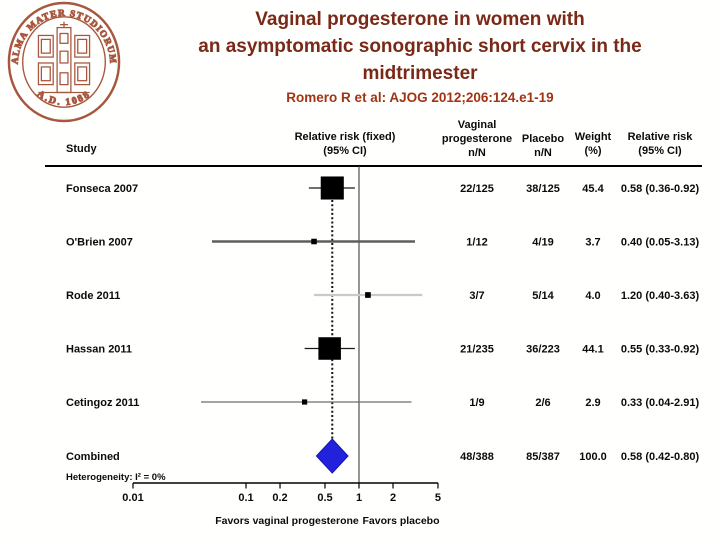 The image size is (720, 540). What do you see at coordinates (420, 97) in the screenshot?
I see `citation-subtitle: Romero R et al: AJOG 2012;206:124.e1-19` at bounding box center [420, 97].